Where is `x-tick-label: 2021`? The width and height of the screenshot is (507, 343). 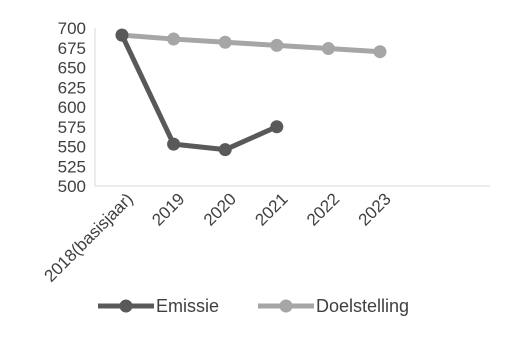 x-tick-label: 2021 is located at coordinates (271, 209).